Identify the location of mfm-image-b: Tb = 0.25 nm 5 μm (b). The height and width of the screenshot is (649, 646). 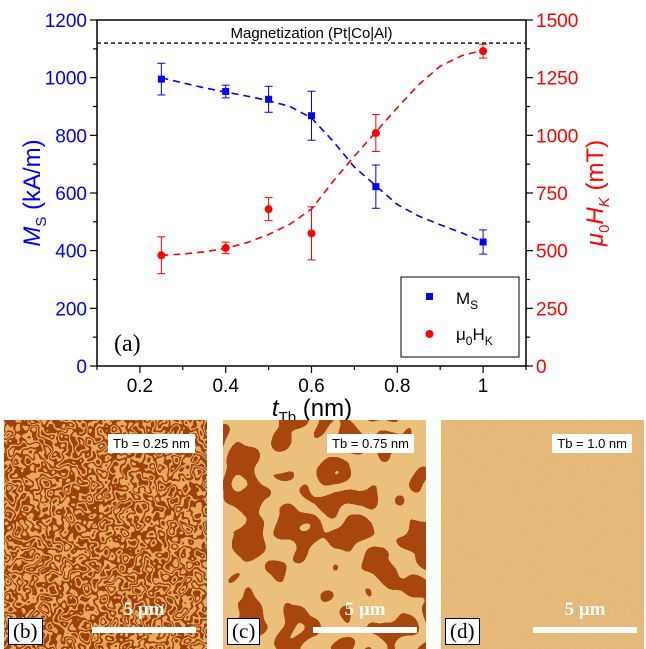
(105, 534).